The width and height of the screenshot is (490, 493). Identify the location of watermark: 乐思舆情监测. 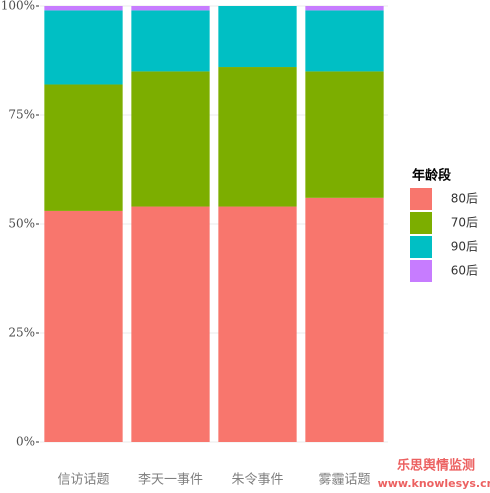
(436, 466).